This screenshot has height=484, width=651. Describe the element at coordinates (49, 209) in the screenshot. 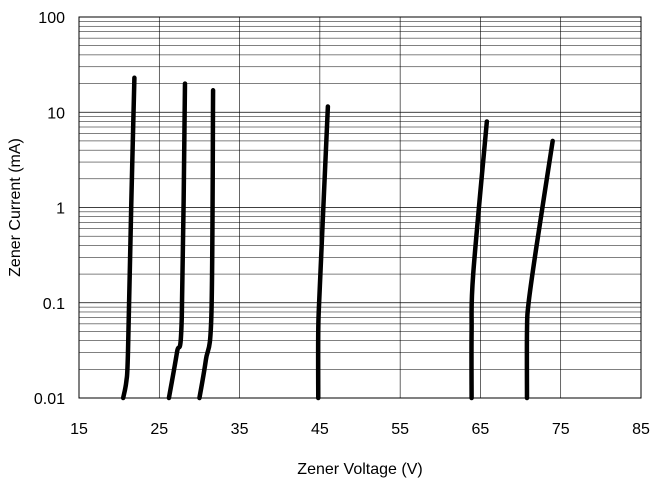

I see `y-tick-labels: 0.01 0.1 1 10 100` at that location.